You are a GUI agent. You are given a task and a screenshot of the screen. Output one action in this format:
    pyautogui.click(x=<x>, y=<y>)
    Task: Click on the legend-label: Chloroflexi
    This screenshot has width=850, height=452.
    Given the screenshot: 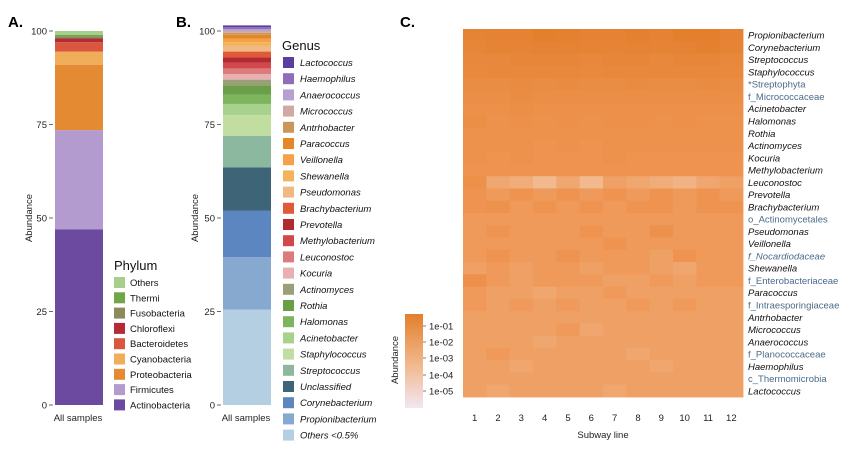 What is the action you would take?
    pyautogui.click(x=152, y=329)
    